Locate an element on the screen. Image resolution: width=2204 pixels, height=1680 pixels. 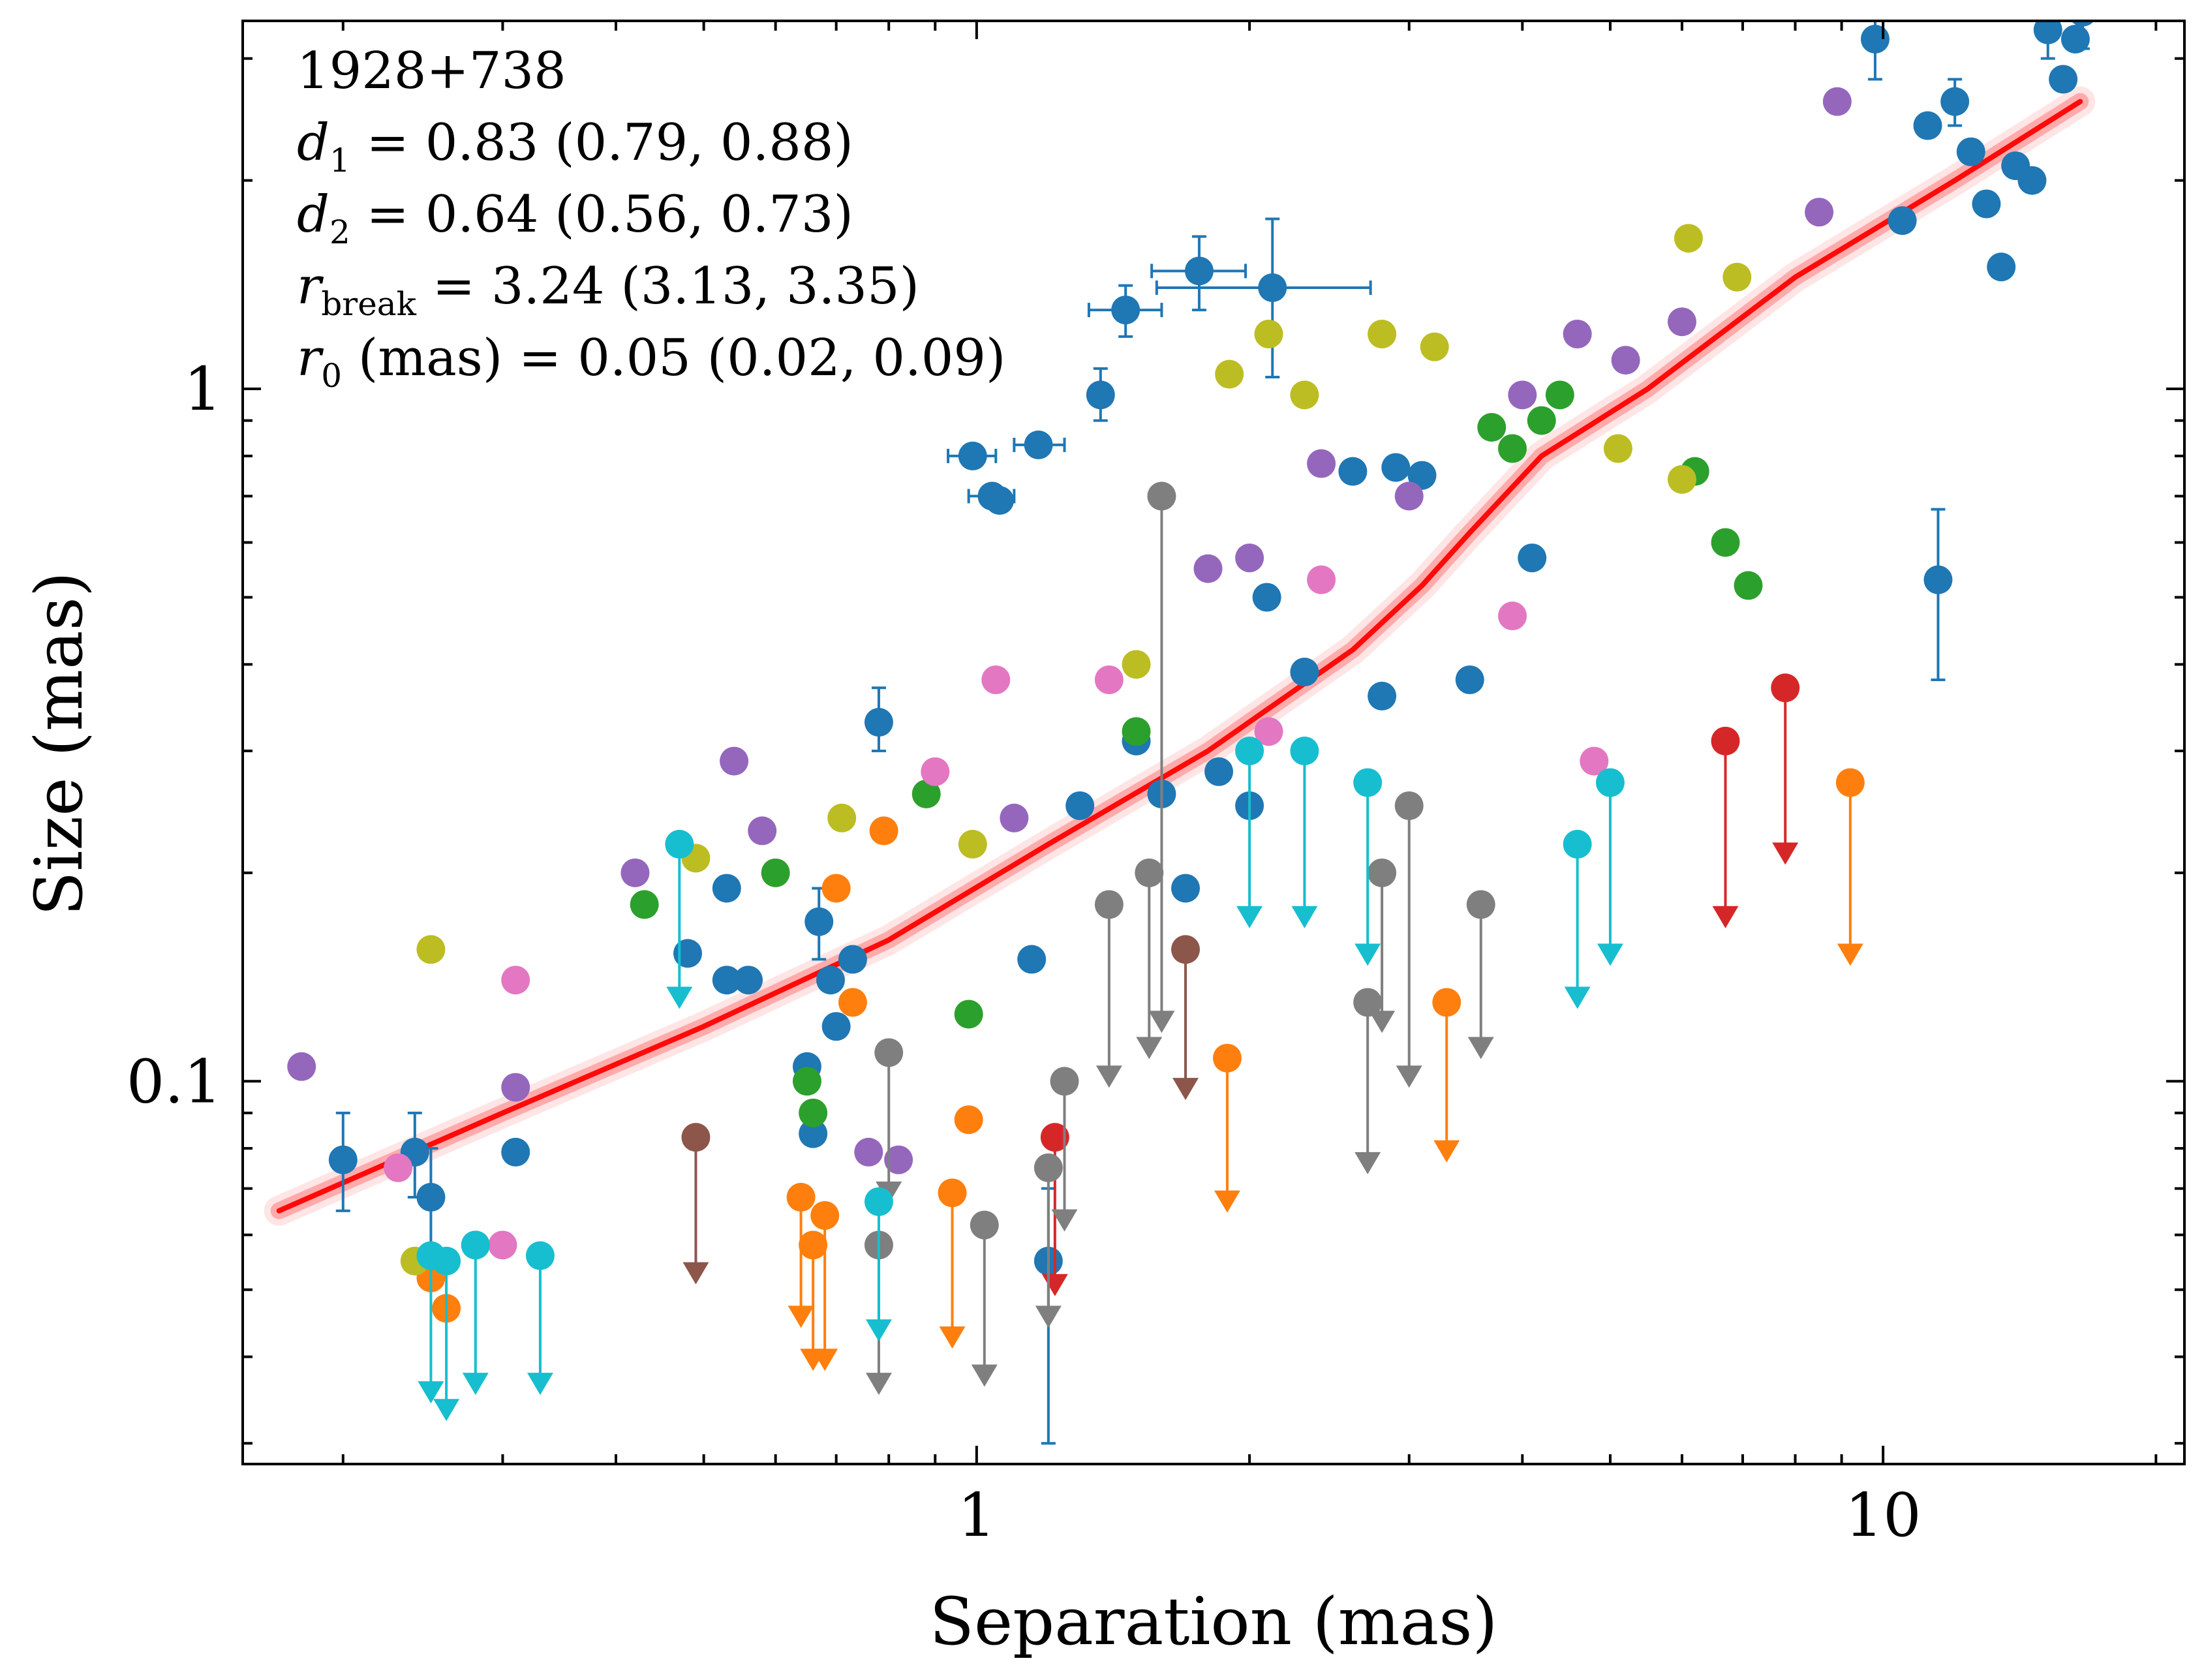
param-subscript: 0 is located at coordinates (331, 376).